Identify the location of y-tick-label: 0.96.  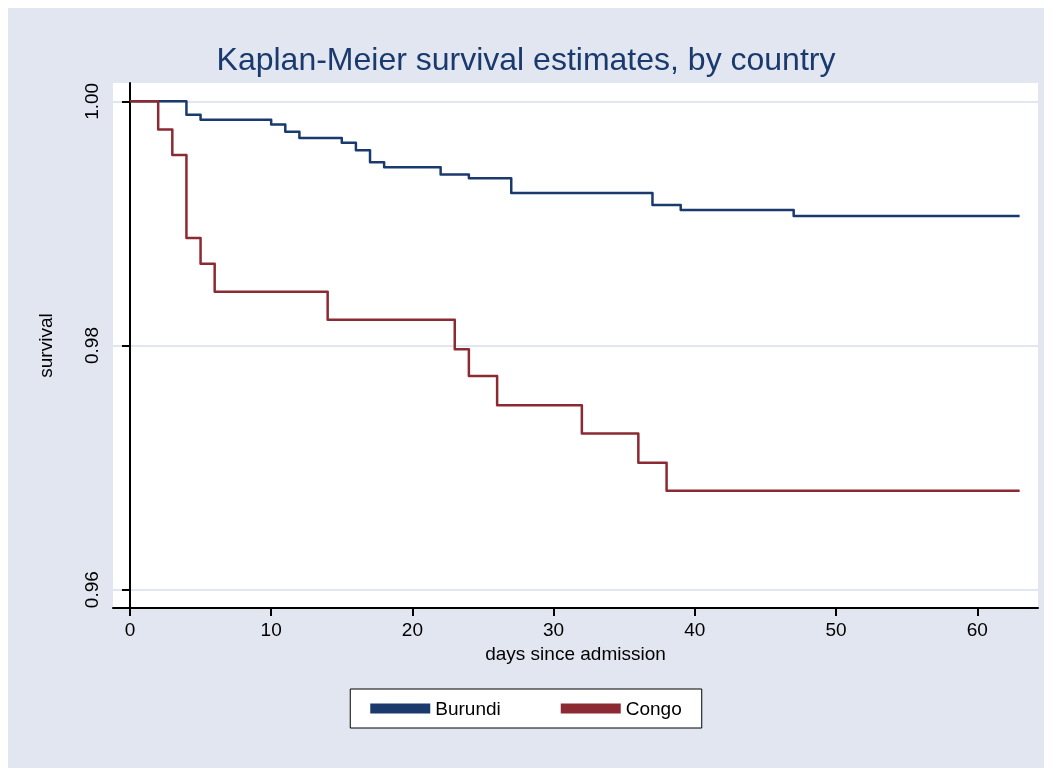
(91, 590).